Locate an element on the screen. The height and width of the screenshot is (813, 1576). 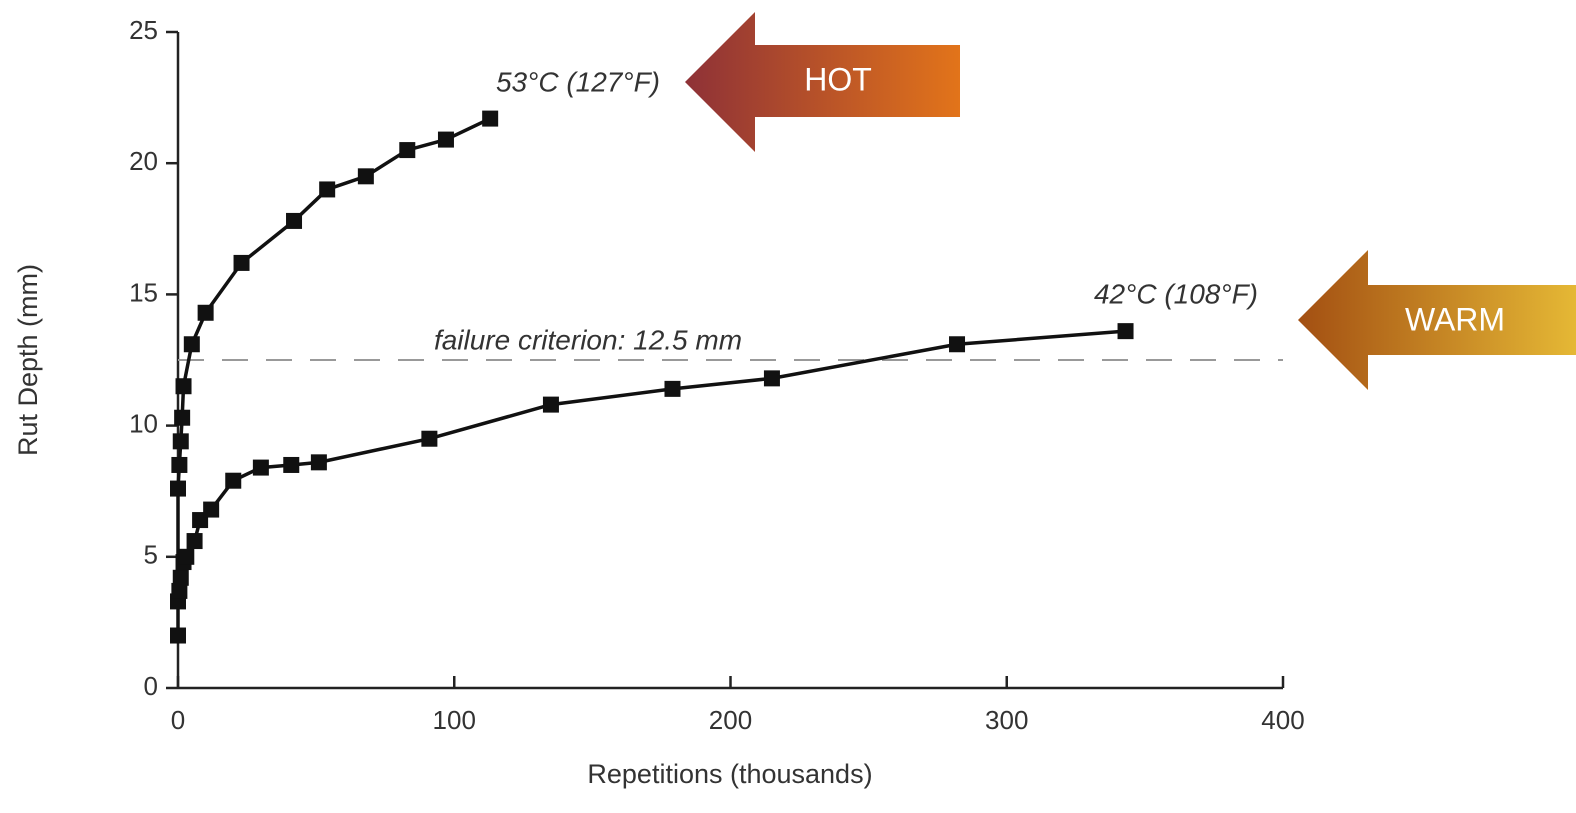
y-tick-label: 15 is located at coordinates (143, 292).